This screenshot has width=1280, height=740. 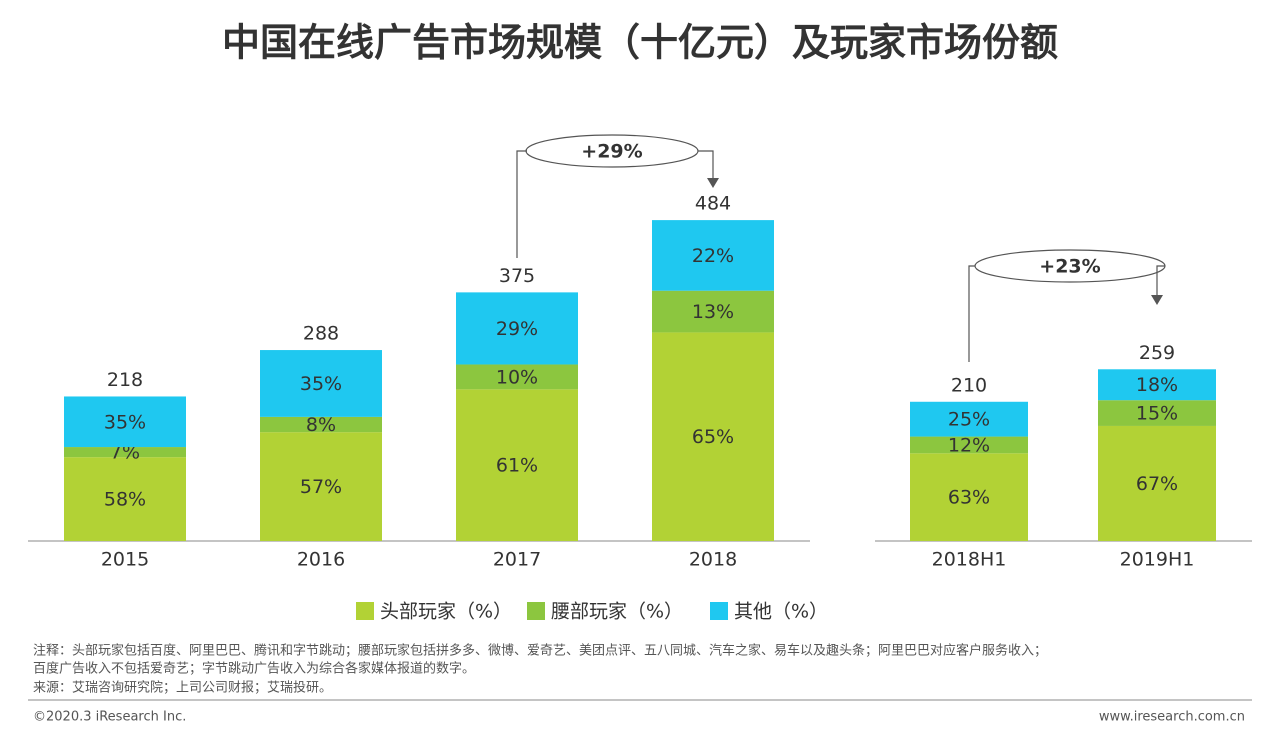 I want to click on data-label: 18%, so click(x=1157, y=385).